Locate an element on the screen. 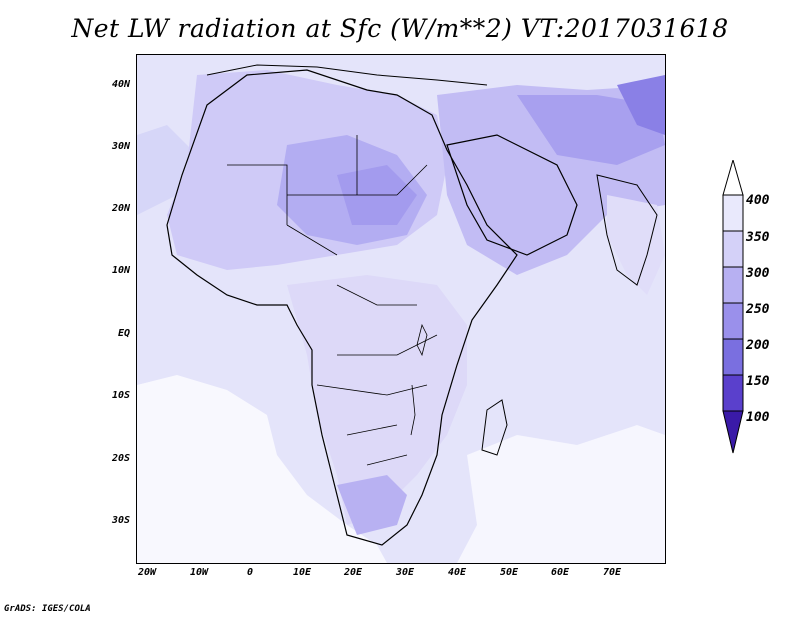 This screenshot has width=800, height=618. lake-tanganyika is located at coordinates (413, 410).